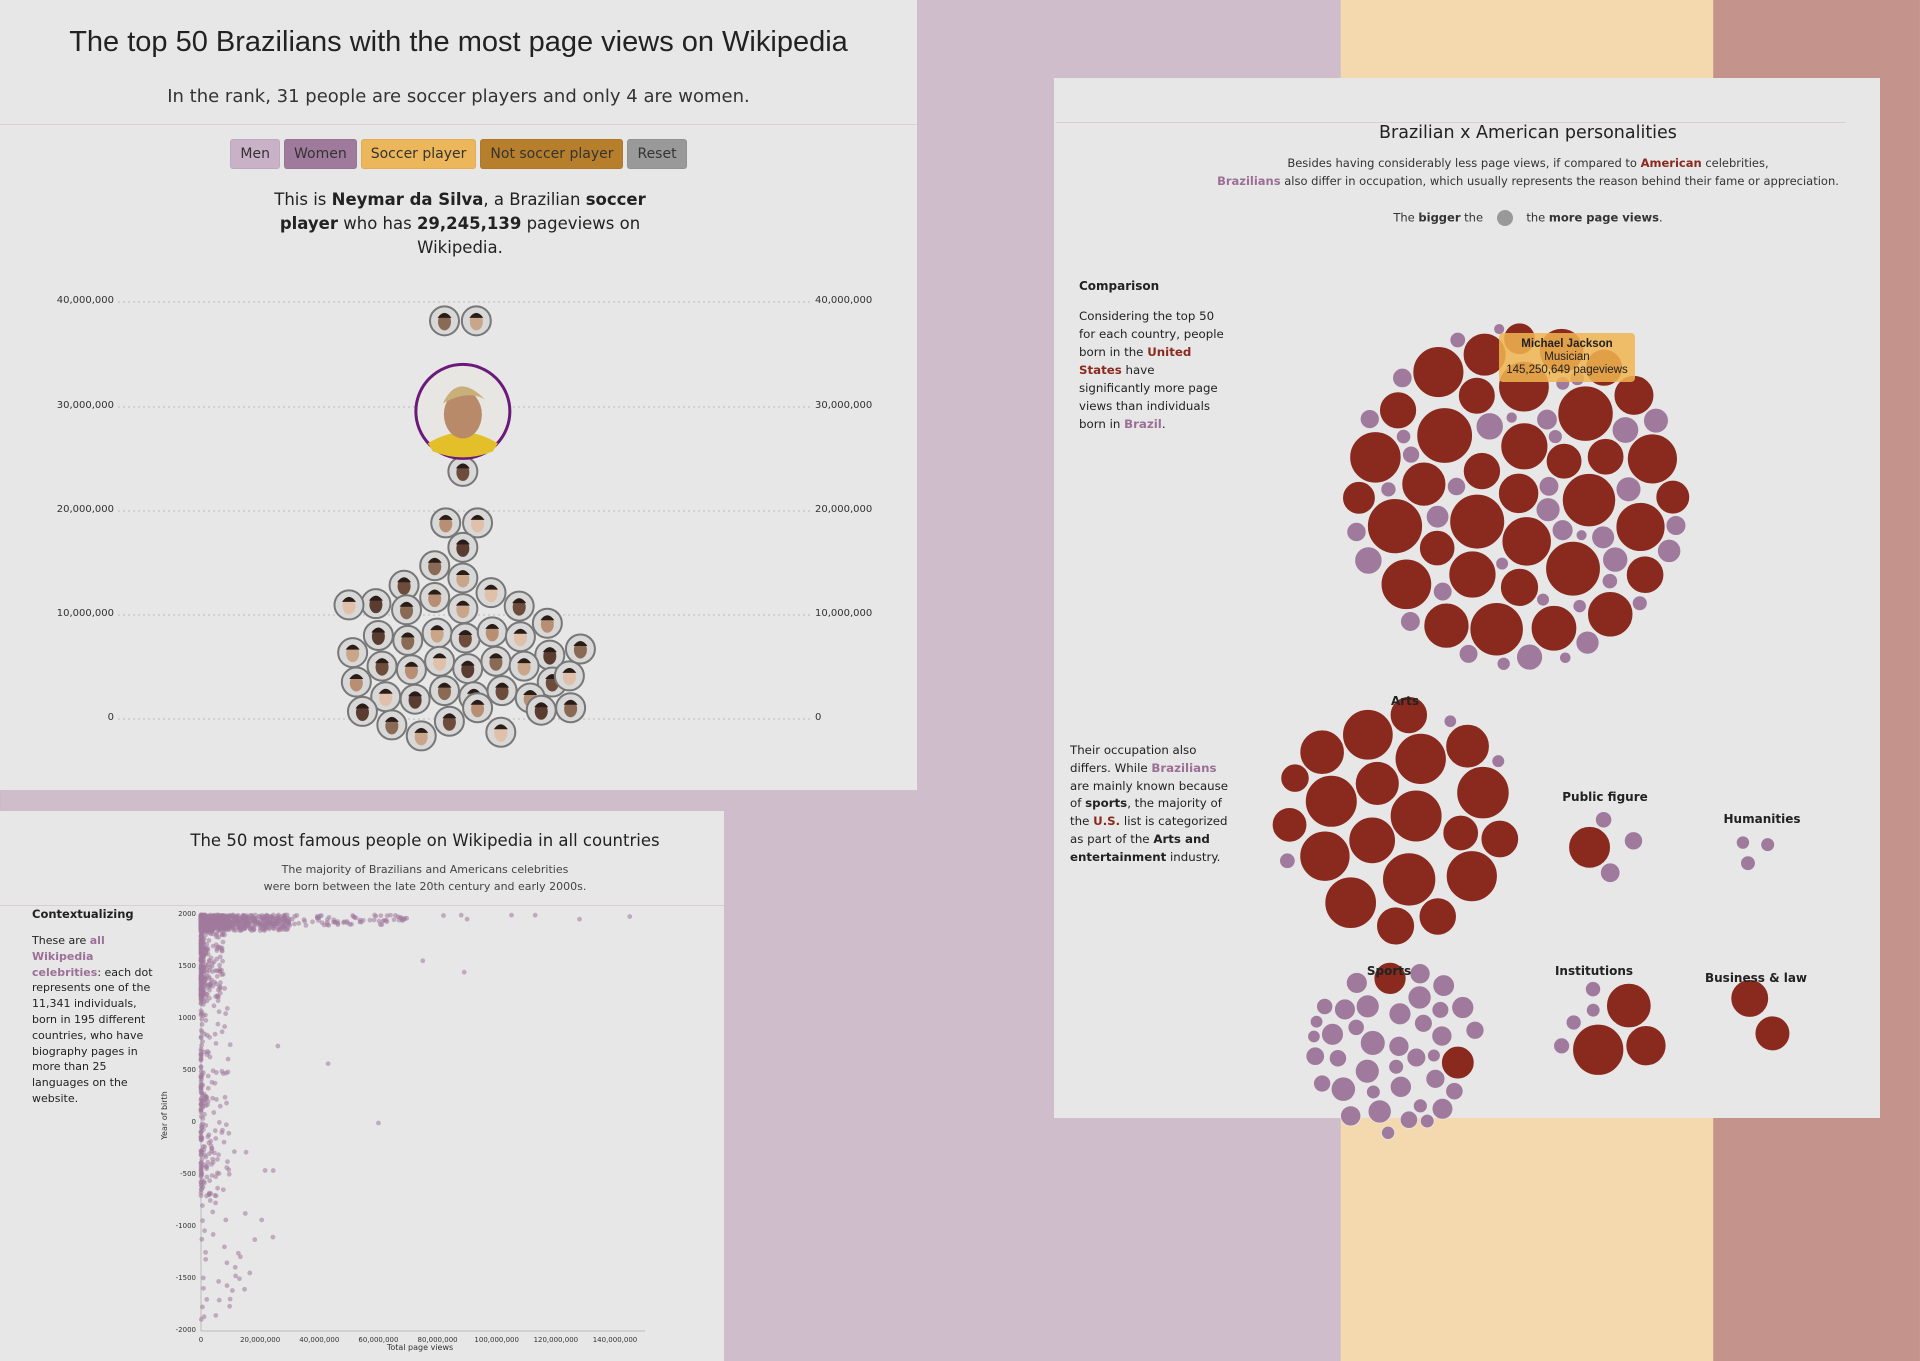 This screenshot has width=1920, height=1361. I want to click on highlighted-person-avatar, so click(463, 411).